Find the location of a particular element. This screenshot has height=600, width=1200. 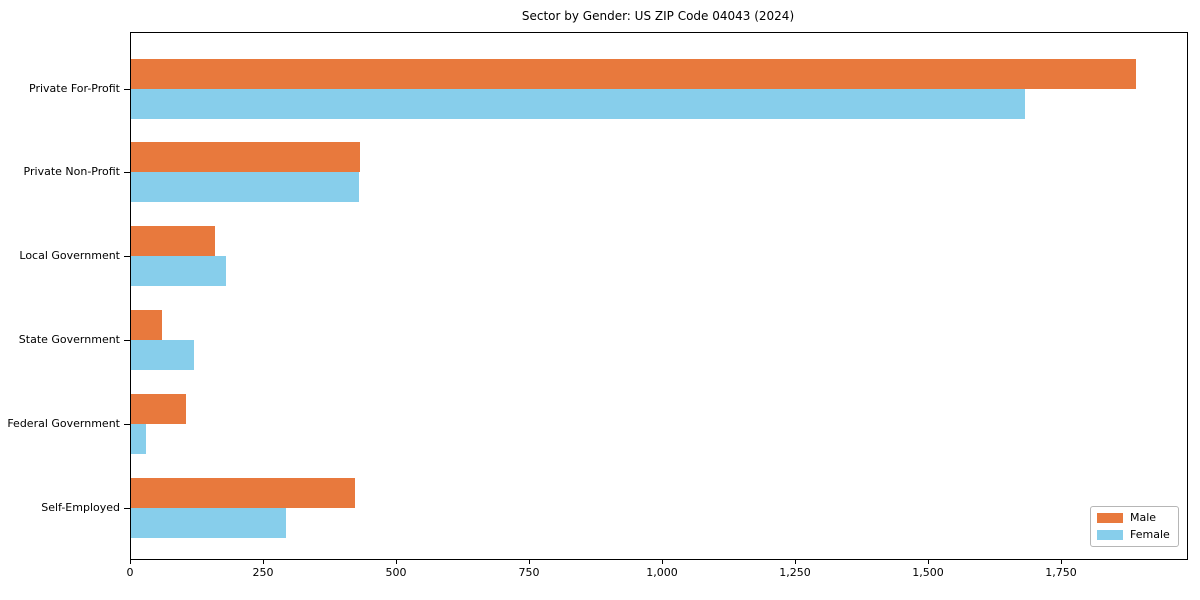

y-axis-label: Federal Government is located at coordinates (63, 423).